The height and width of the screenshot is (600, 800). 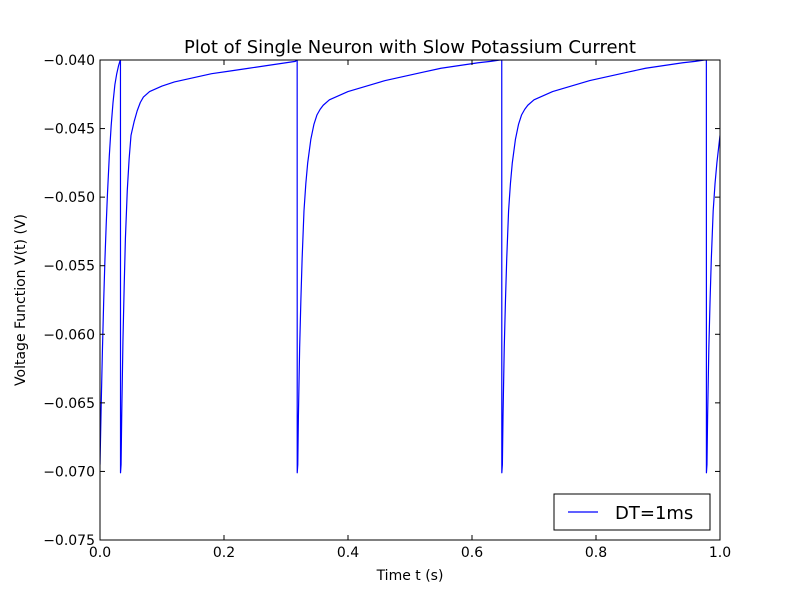 What do you see at coordinates (654, 513) in the screenshot?
I see `legend-entry-label: DT=1ms` at bounding box center [654, 513].